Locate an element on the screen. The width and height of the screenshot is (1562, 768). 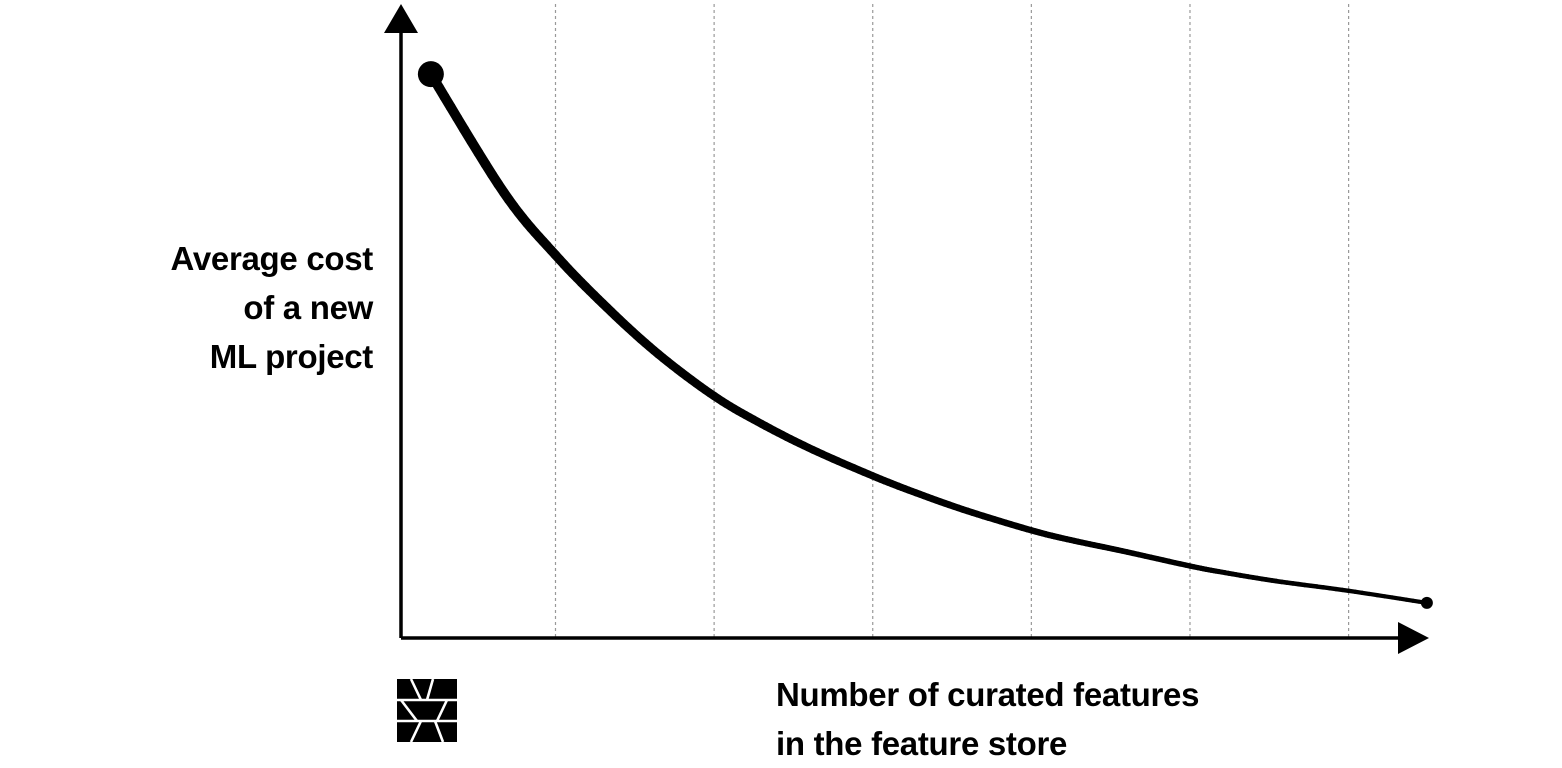
series-start-point is located at coordinates (431, 74).